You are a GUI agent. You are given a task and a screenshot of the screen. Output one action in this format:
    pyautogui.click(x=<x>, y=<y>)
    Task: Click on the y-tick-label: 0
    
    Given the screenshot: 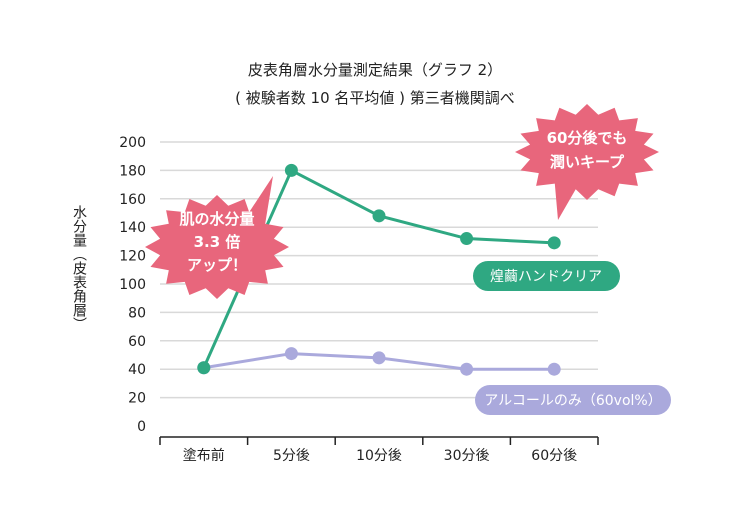 What is the action you would take?
    pyautogui.click(x=141, y=427)
    